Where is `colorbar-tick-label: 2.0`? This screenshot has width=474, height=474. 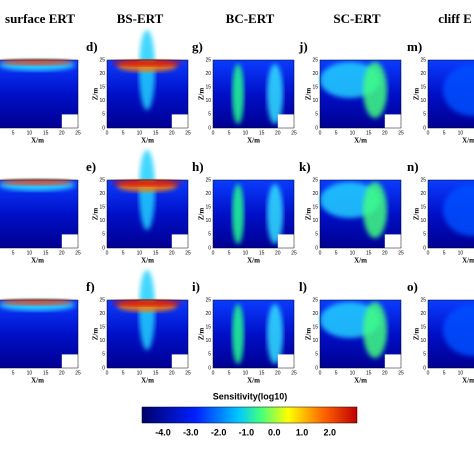 colorbar-tick-label: 2.0 is located at coordinates (330, 432).